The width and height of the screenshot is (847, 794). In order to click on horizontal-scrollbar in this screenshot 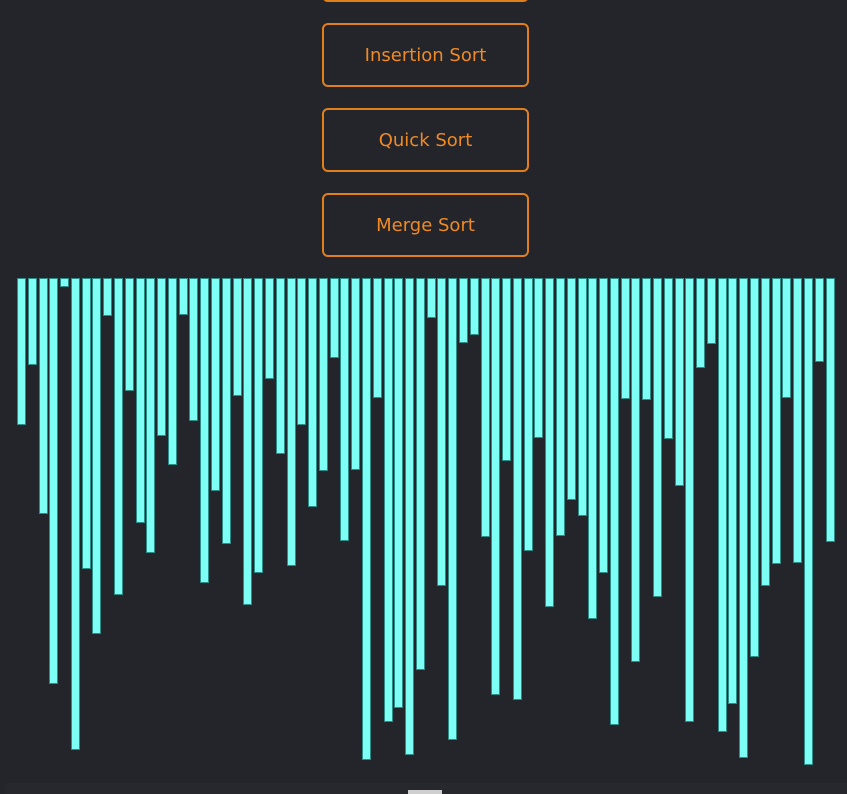, I will do `click(426, 788)`.